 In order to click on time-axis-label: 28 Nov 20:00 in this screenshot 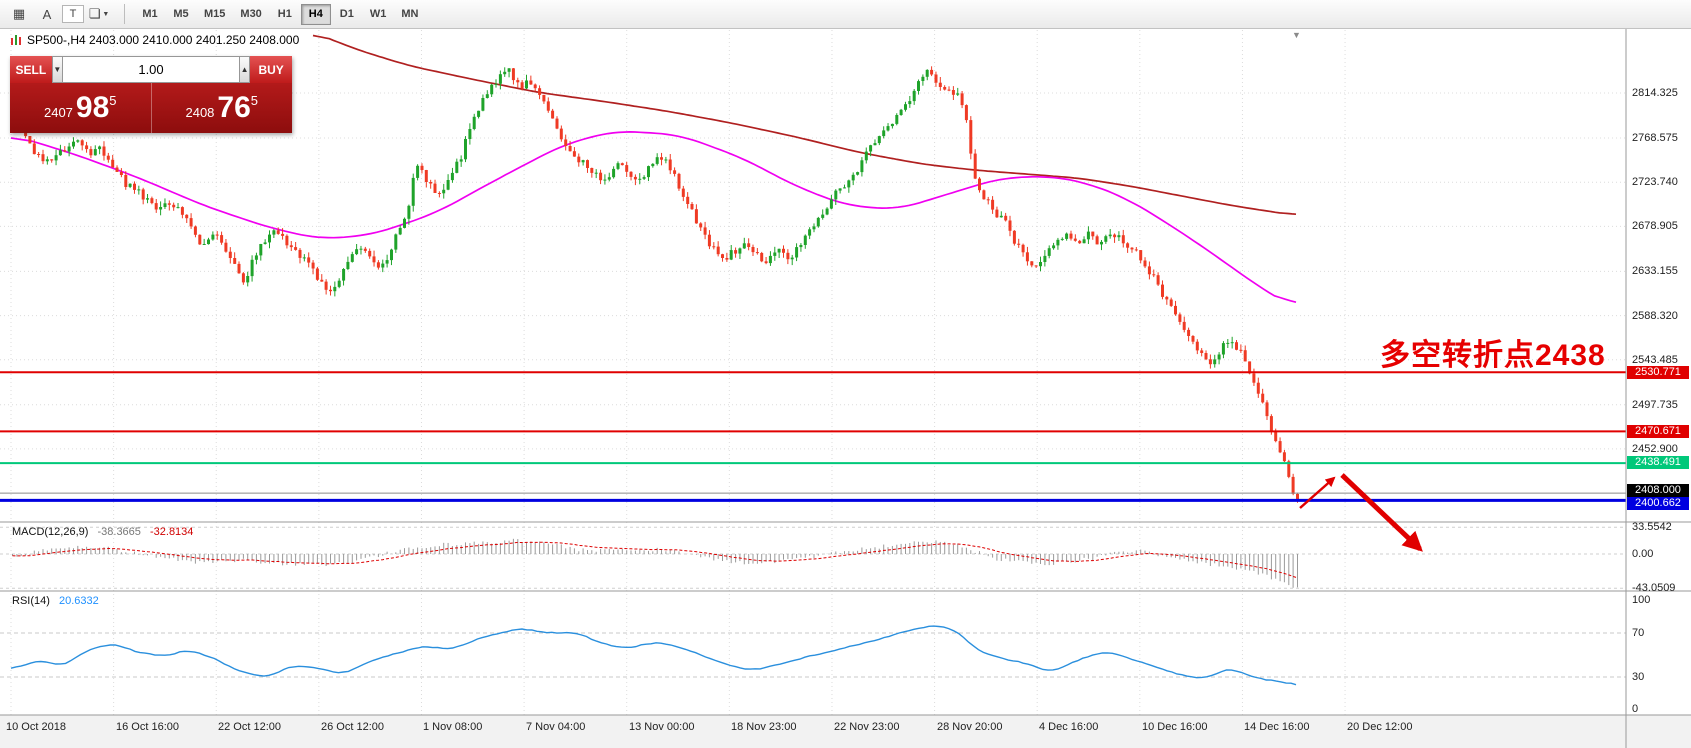, I will do `click(970, 727)`.